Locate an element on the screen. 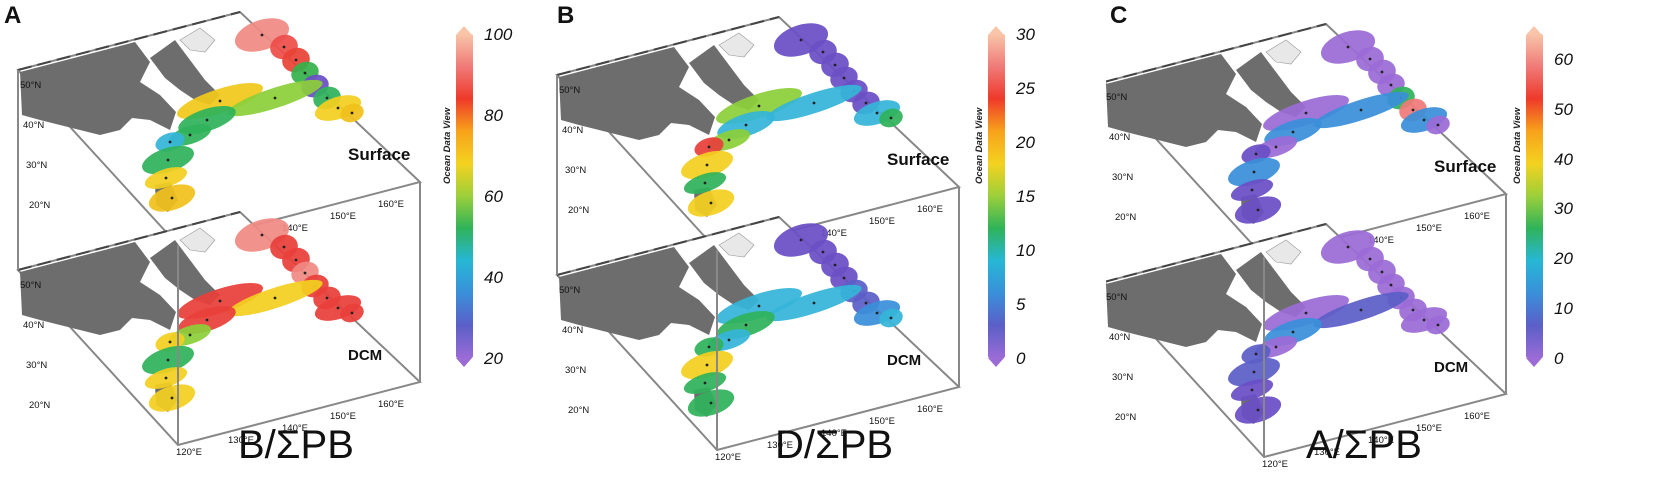 The width and height of the screenshot is (1660, 491). ratio-label: B/ΣPB is located at coordinates (296, 445).